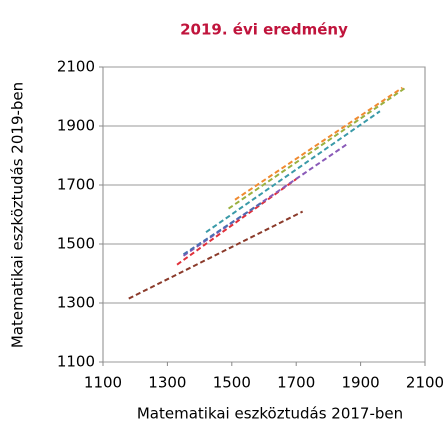  What do you see at coordinates (103, 383) in the screenshot?
I see `x-tick-label: 1100` at bounding box center [103, 383].